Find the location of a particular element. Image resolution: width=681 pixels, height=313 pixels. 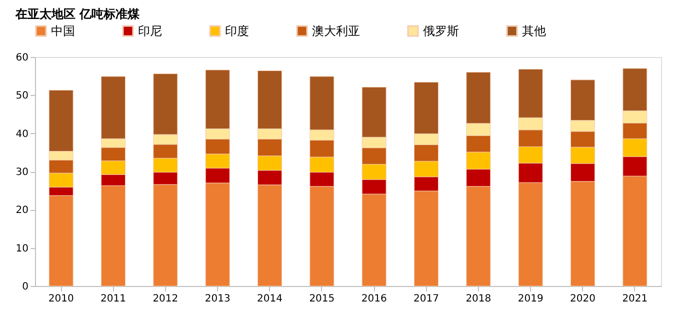

legend-label: 澳大利亚 is located at coordinates (336, 31).